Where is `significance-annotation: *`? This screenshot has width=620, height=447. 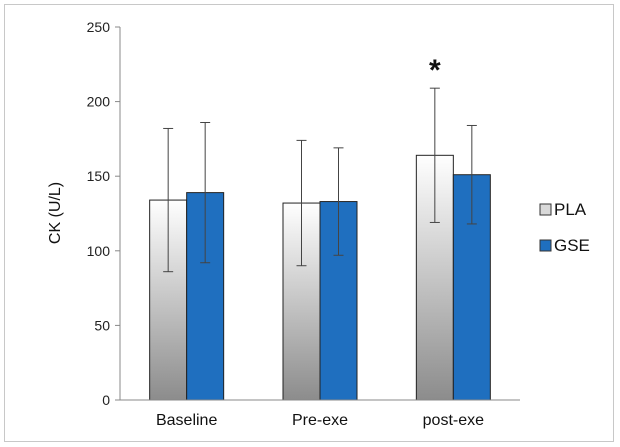 significance-annotation: * is located at coordinates (435, 70).